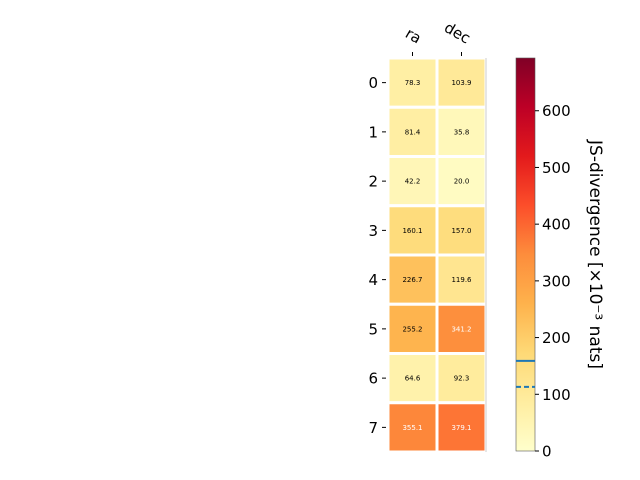 The image size is (640, 480). Describe the element at coordinates (373, 83) in the screenshot. I see `y-tick-label: 0` at that location.